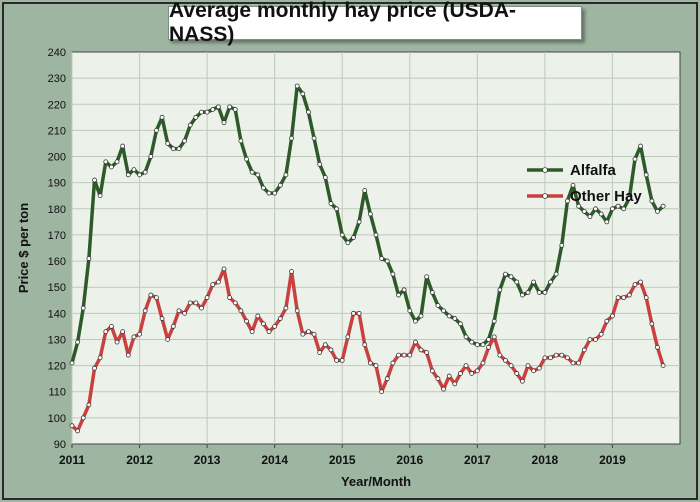 The width and height of the screenshot is (700, 502). What do you see at coordinates (606, 196) in the screenshot?
I see `legend-entry: Other Hay` at bounding box center [606, 196].